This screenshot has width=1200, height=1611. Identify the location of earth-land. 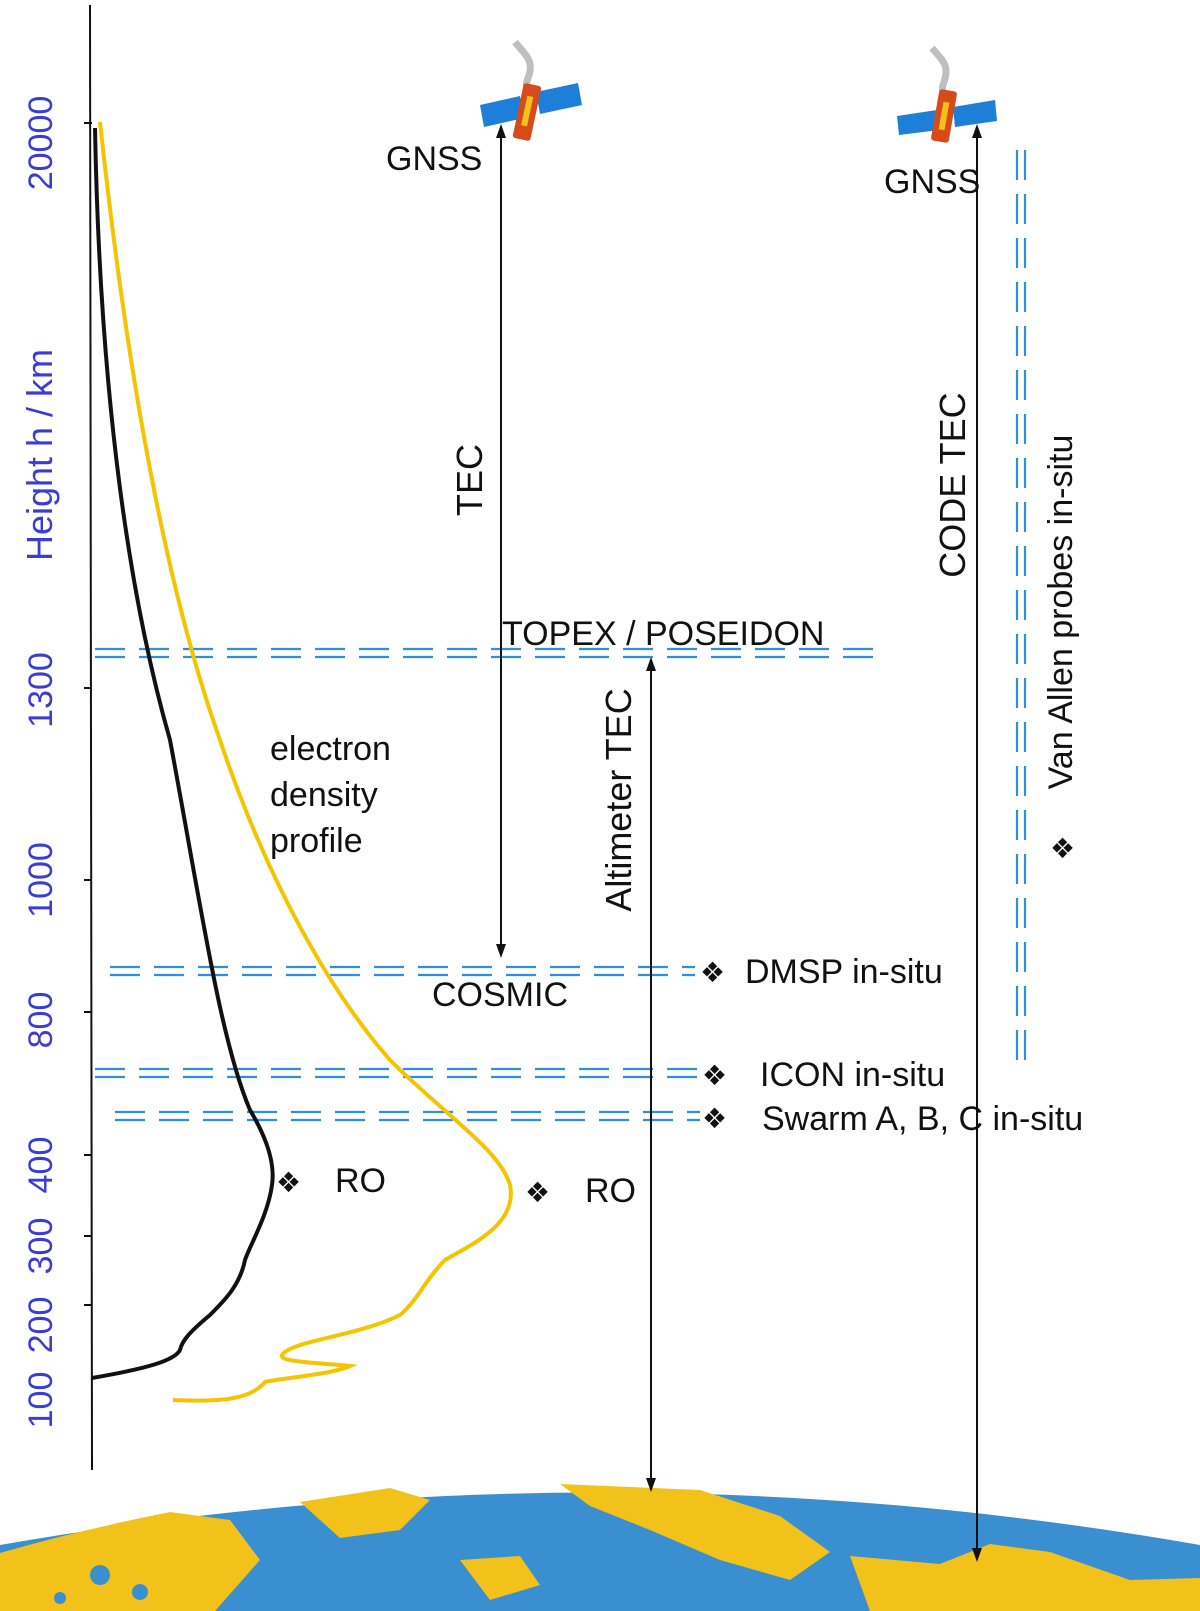
(600, 1547).